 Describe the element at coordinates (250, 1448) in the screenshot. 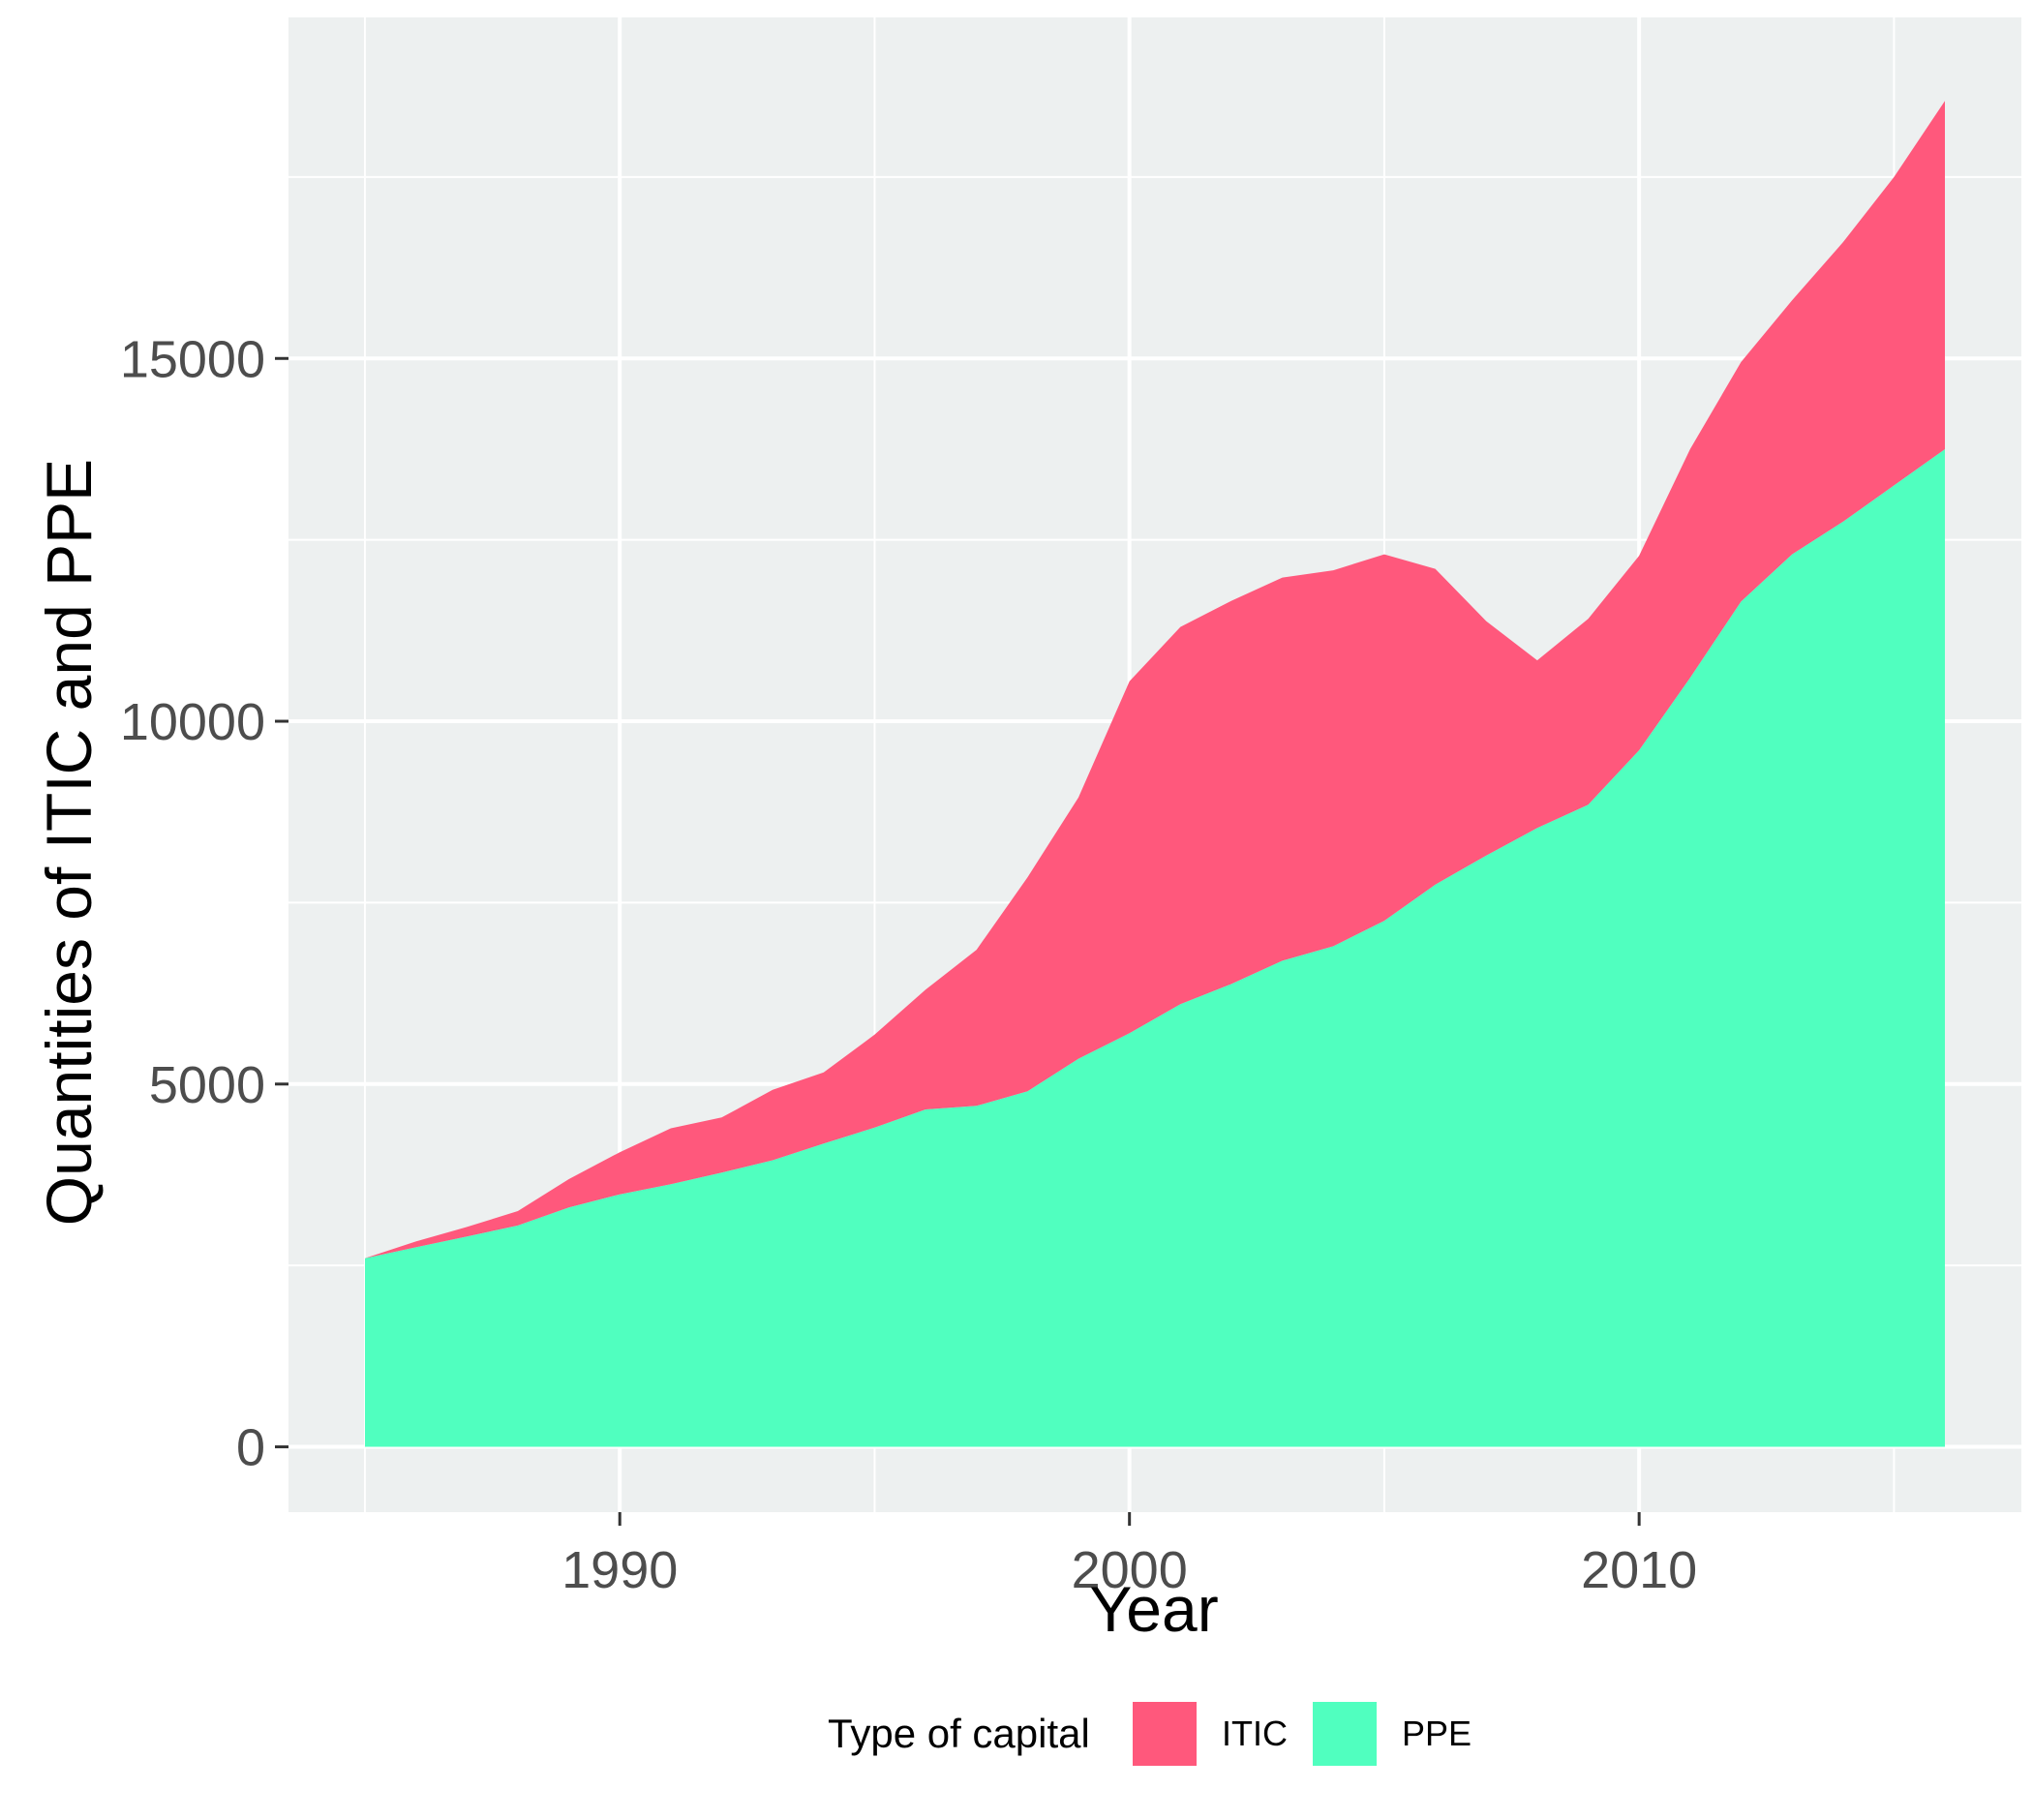

I see `y-tick-label: 0` at that location.